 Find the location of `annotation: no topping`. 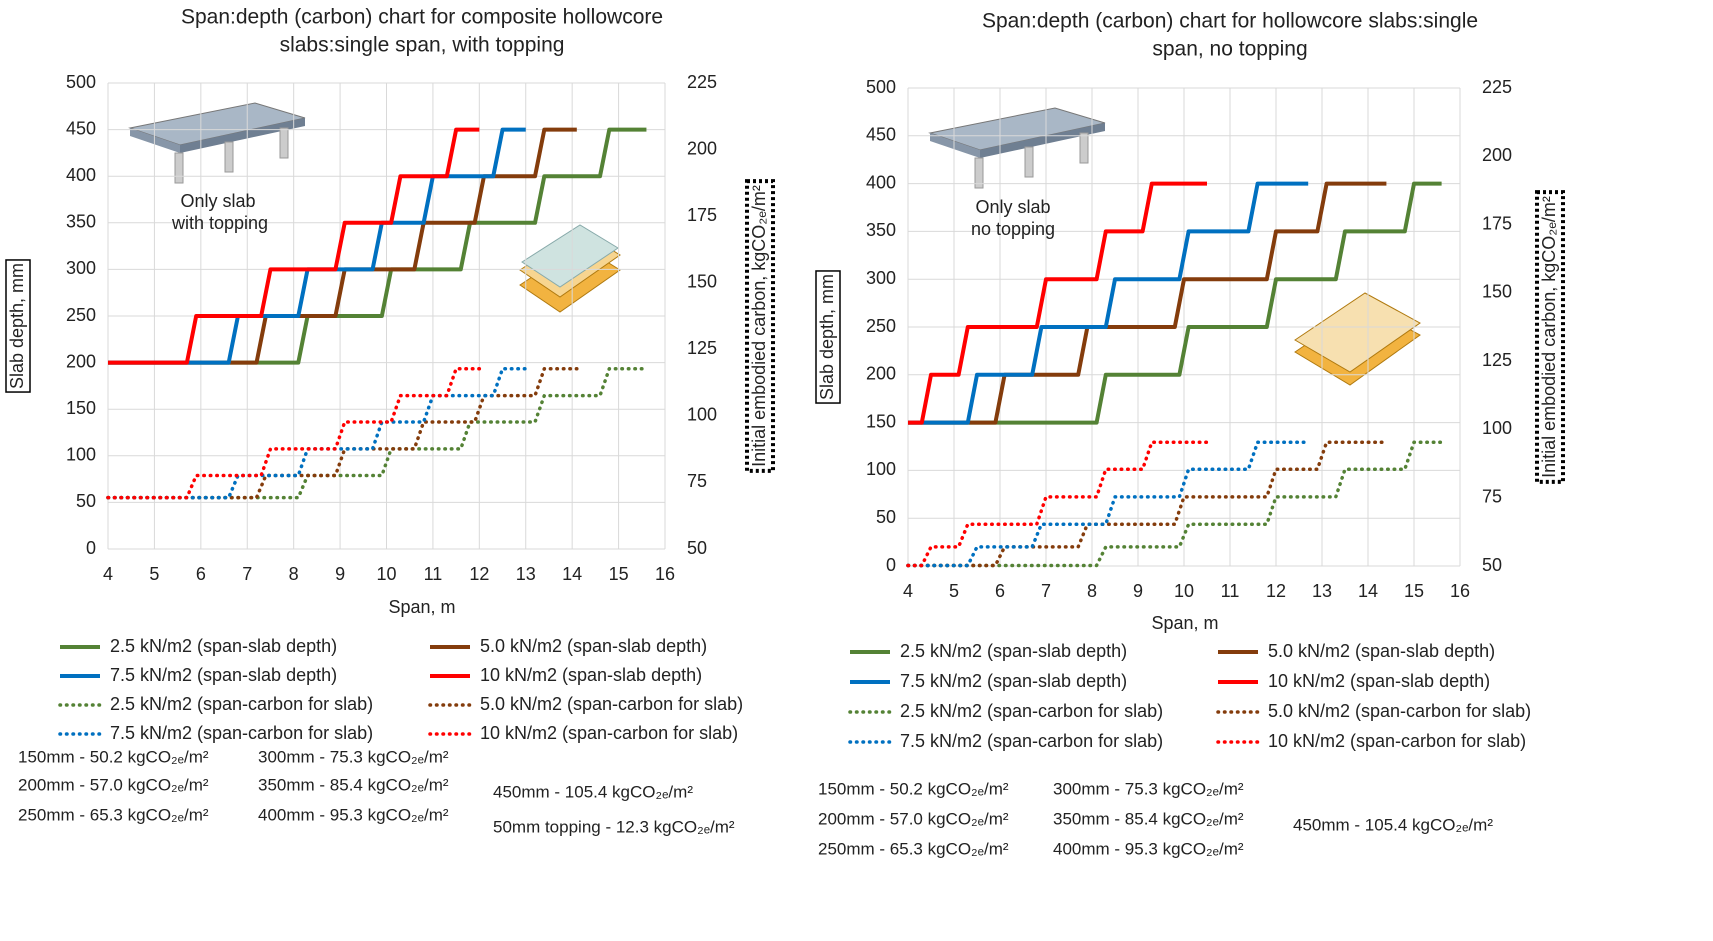

annotation: no topping is located at coordinates (1013, 229).